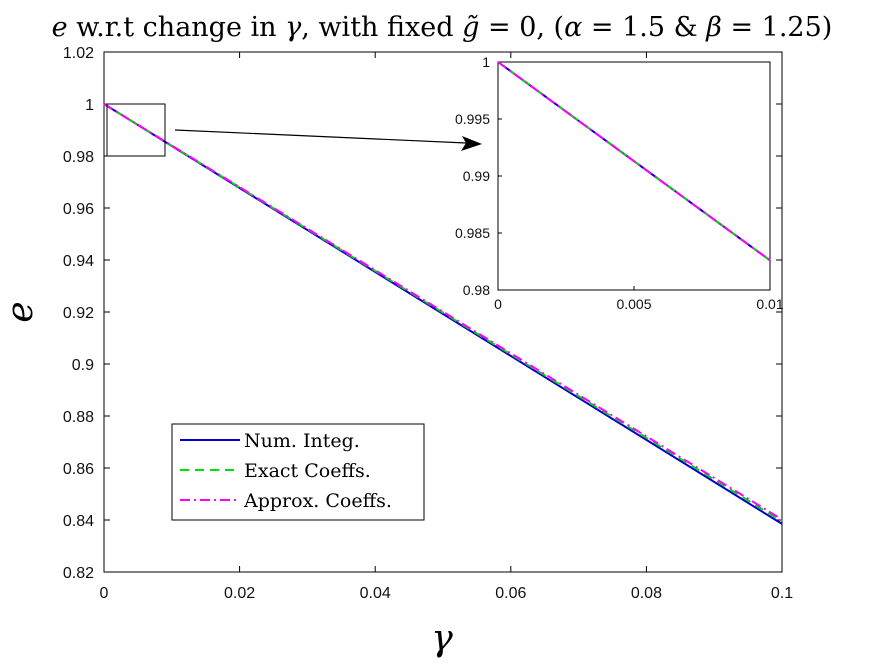 The width and height of the screenshot is (885, 669). What do you see at coordinates (476, 176) in the screenshot?
I see `inset-y-tick-label: 0.99` at bounding box center [476, 176].